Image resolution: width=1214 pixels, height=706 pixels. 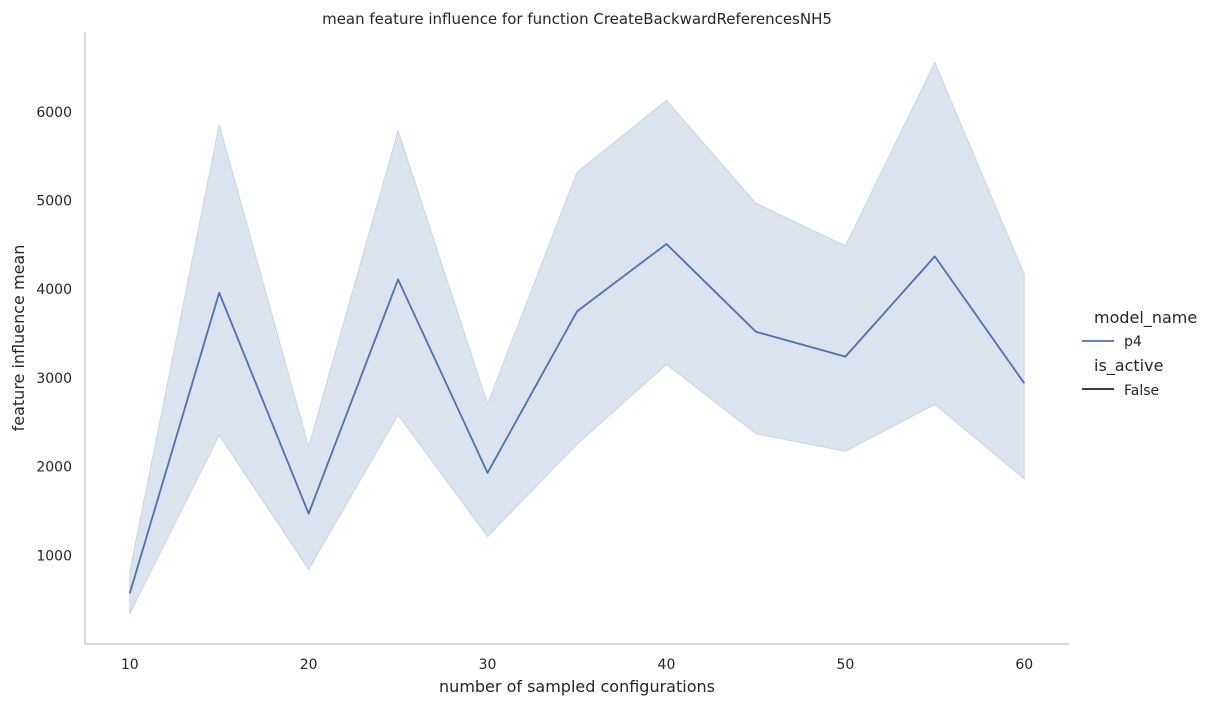 I want to click on y-tick-label-4000: 4000, so click(x=54, y=290).